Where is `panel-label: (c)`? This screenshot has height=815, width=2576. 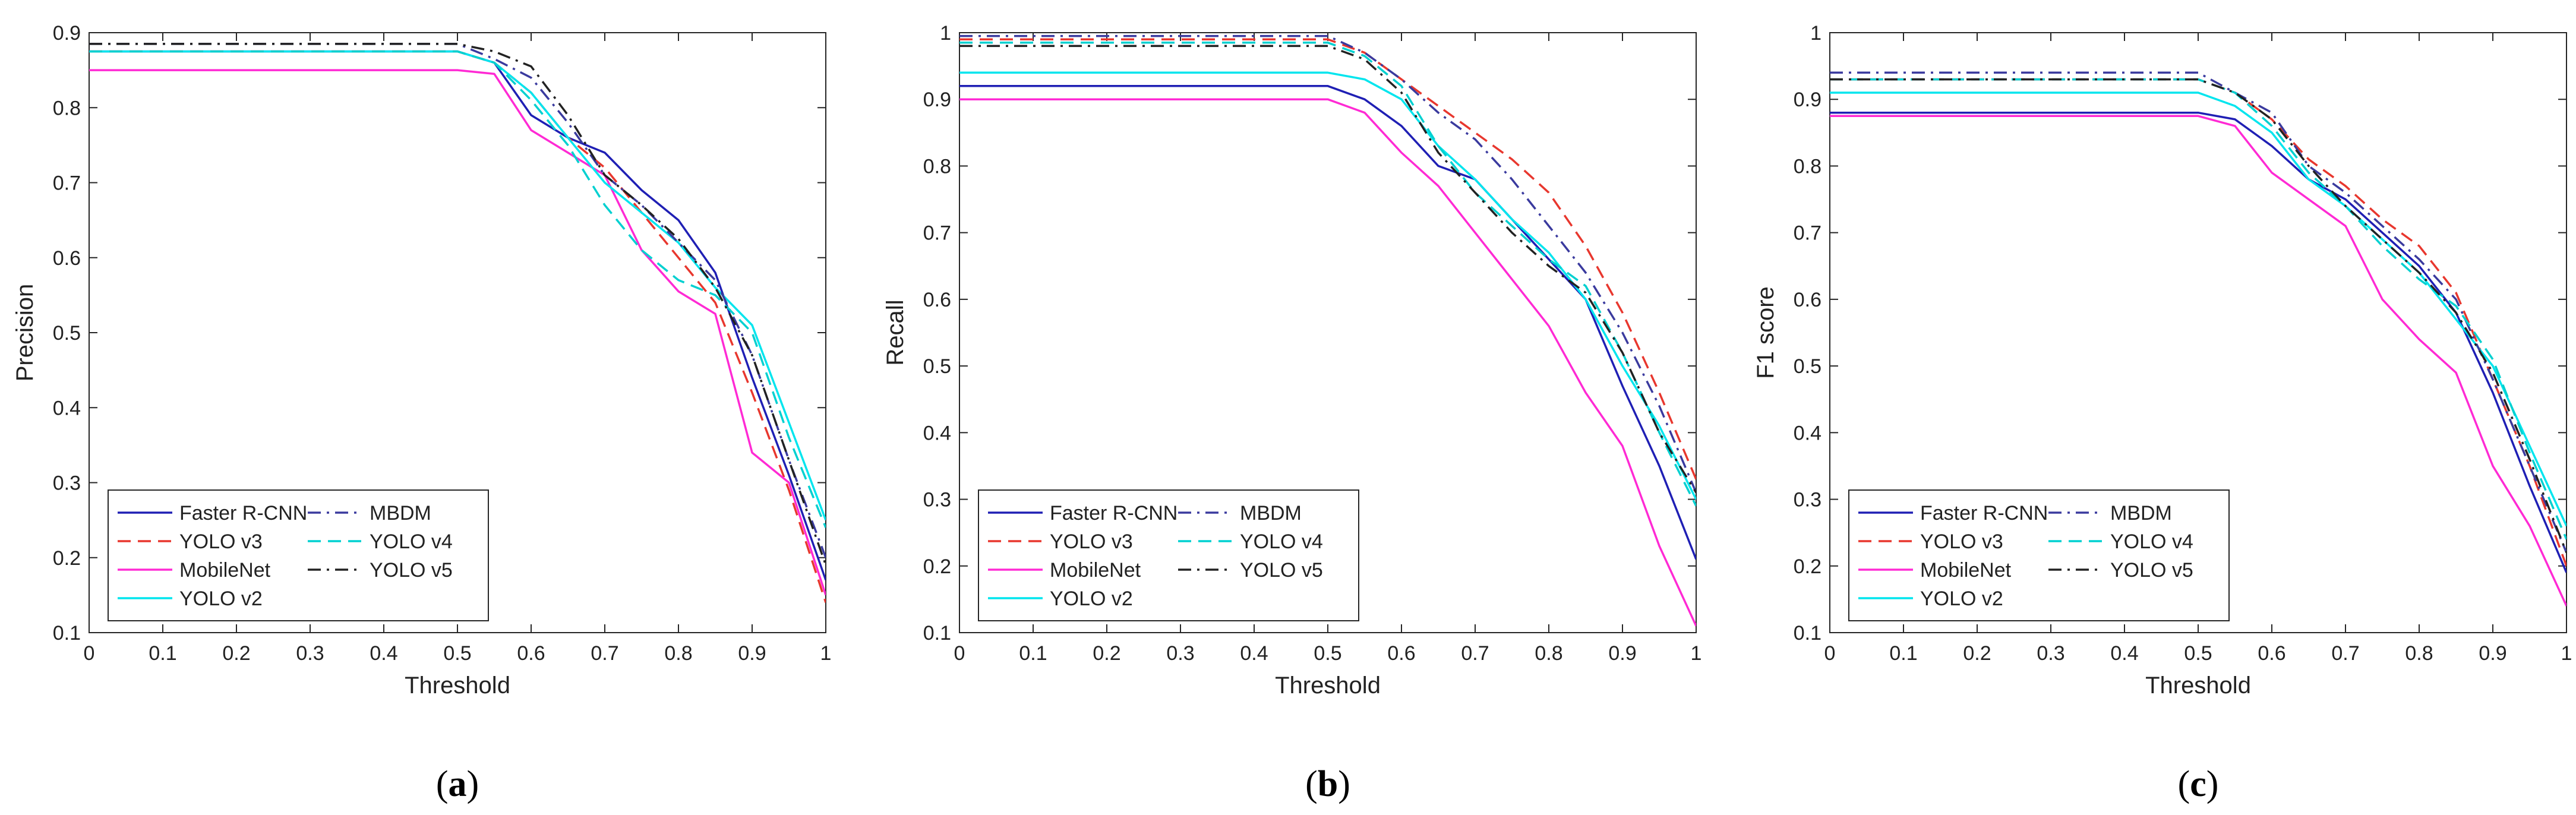
panel-label: (c) is located at coordinates (2198, 784).